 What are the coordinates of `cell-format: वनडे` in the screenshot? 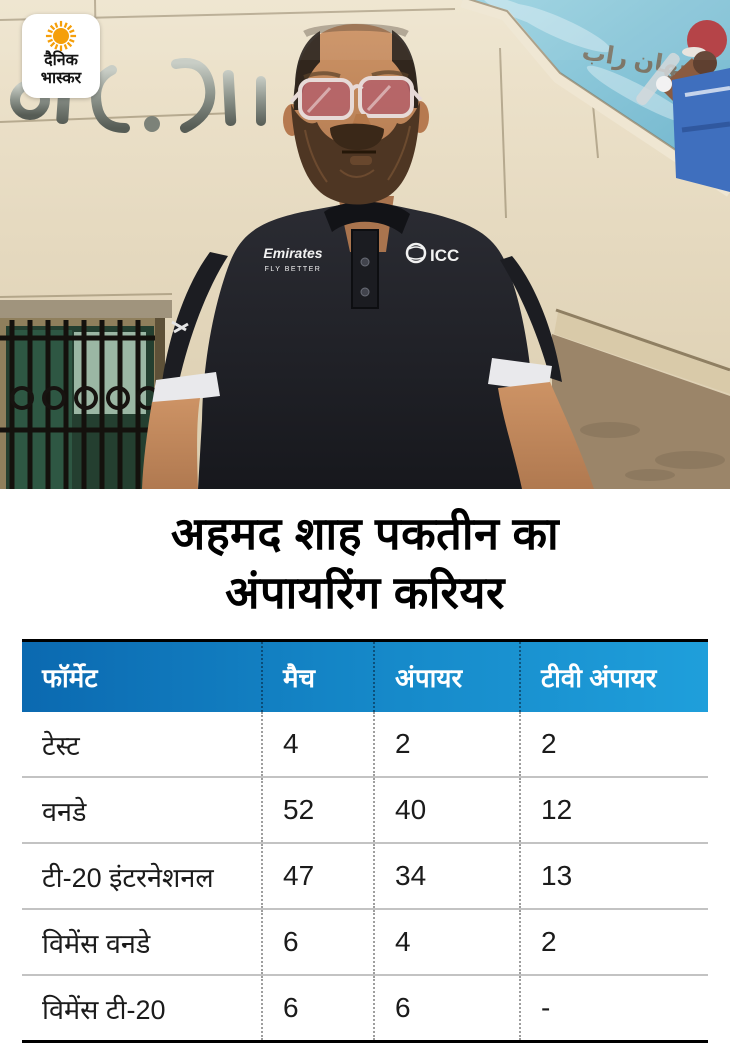 It's located at (142, 809).